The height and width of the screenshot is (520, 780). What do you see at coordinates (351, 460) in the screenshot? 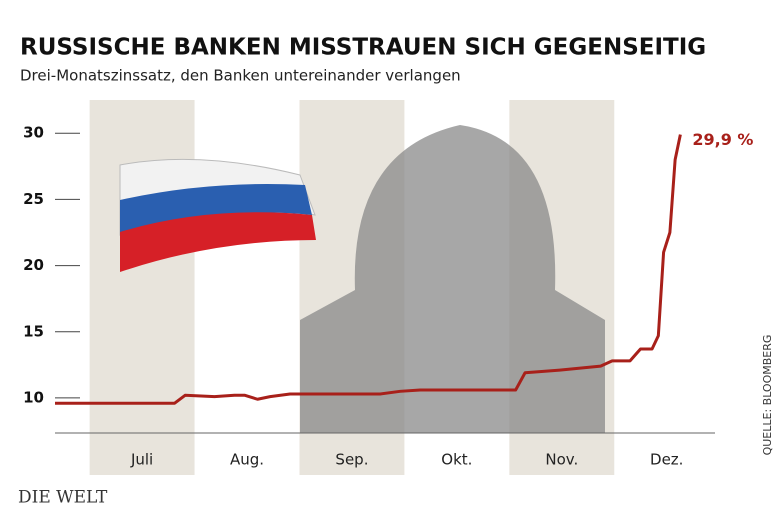
I see `x-tick-label: Sep.` at bounding box center [351, 460].